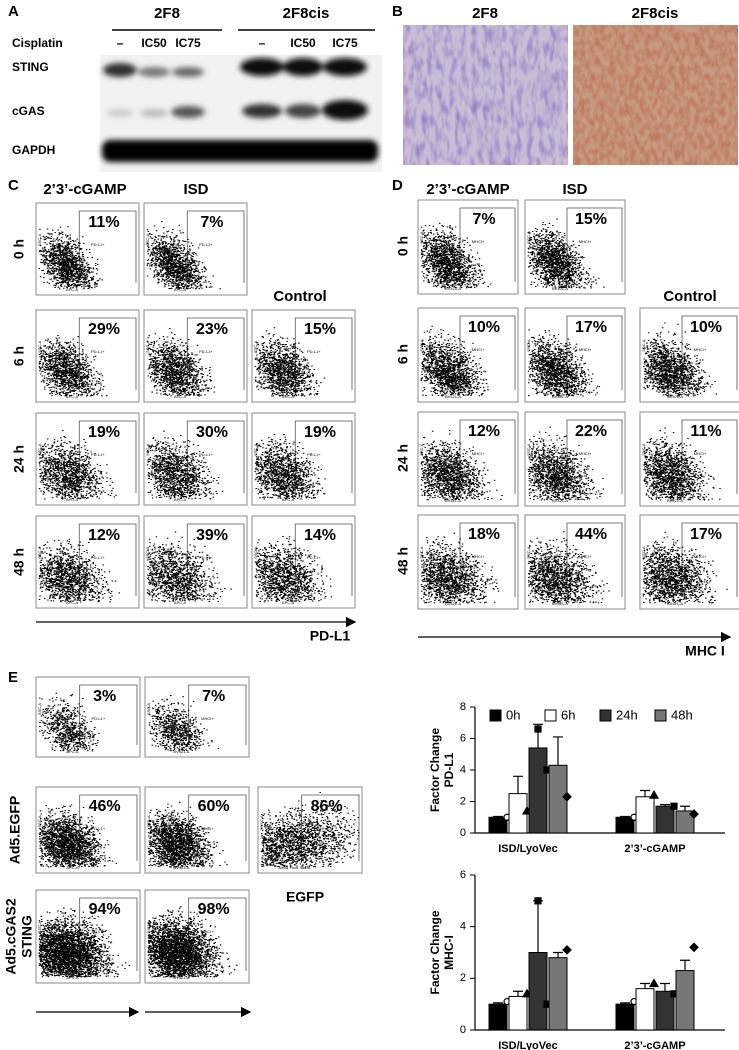  I want to click on time-label: 6 h, so click(403, 354).